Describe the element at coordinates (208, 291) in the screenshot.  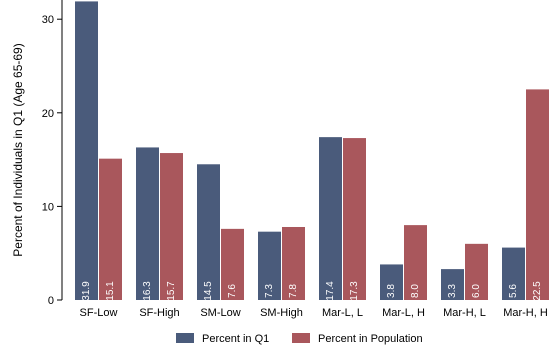
I see `data-label-q1-2: 14.5` at that location.